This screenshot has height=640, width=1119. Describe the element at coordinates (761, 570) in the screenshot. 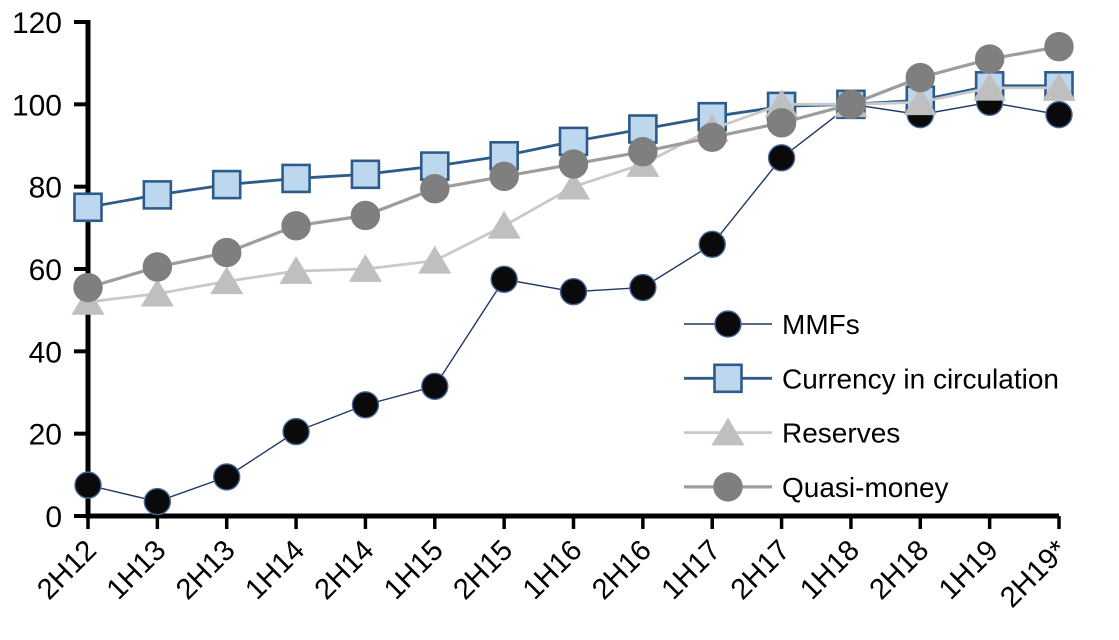

I see `x-axis-label: 2H17` at that location.